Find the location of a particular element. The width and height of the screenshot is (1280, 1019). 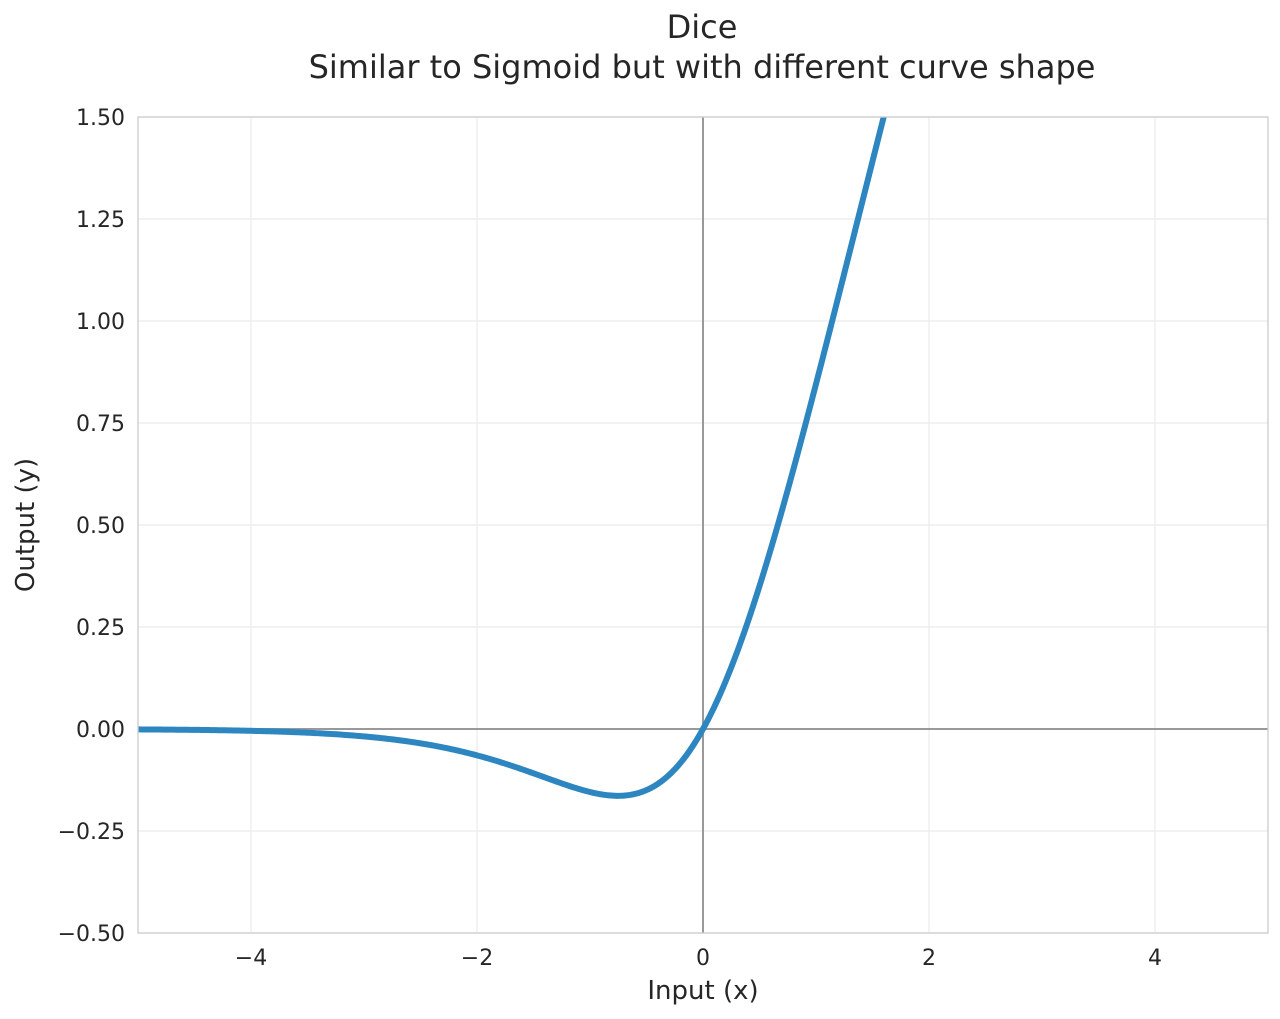

y-tick-label: 1.25 is located at coordinates (100, 220).